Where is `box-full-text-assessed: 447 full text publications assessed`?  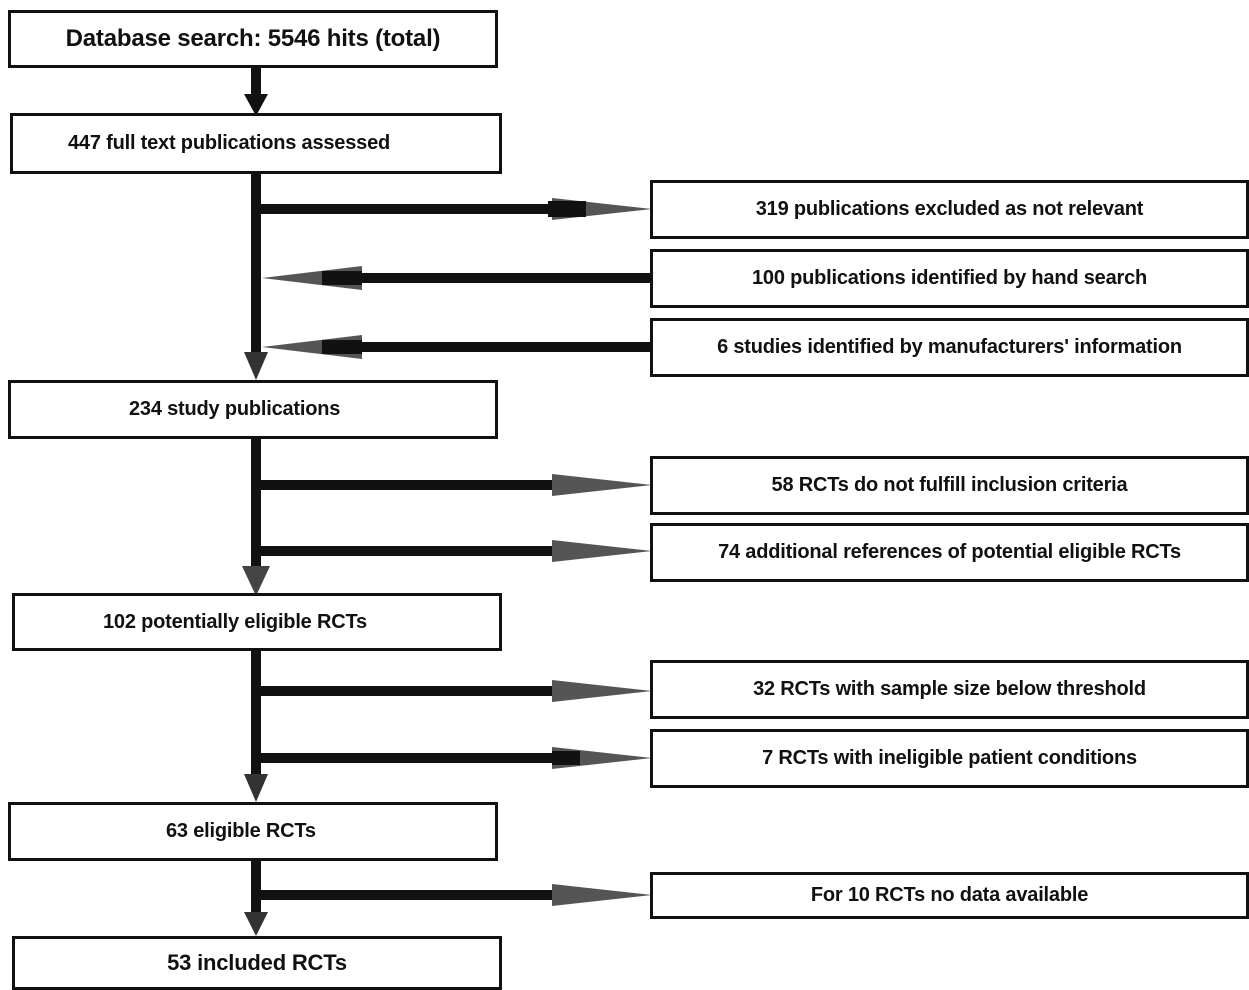 box-full-text-assessed: 447 full text publications assessed is located at coordinates (256, 143).